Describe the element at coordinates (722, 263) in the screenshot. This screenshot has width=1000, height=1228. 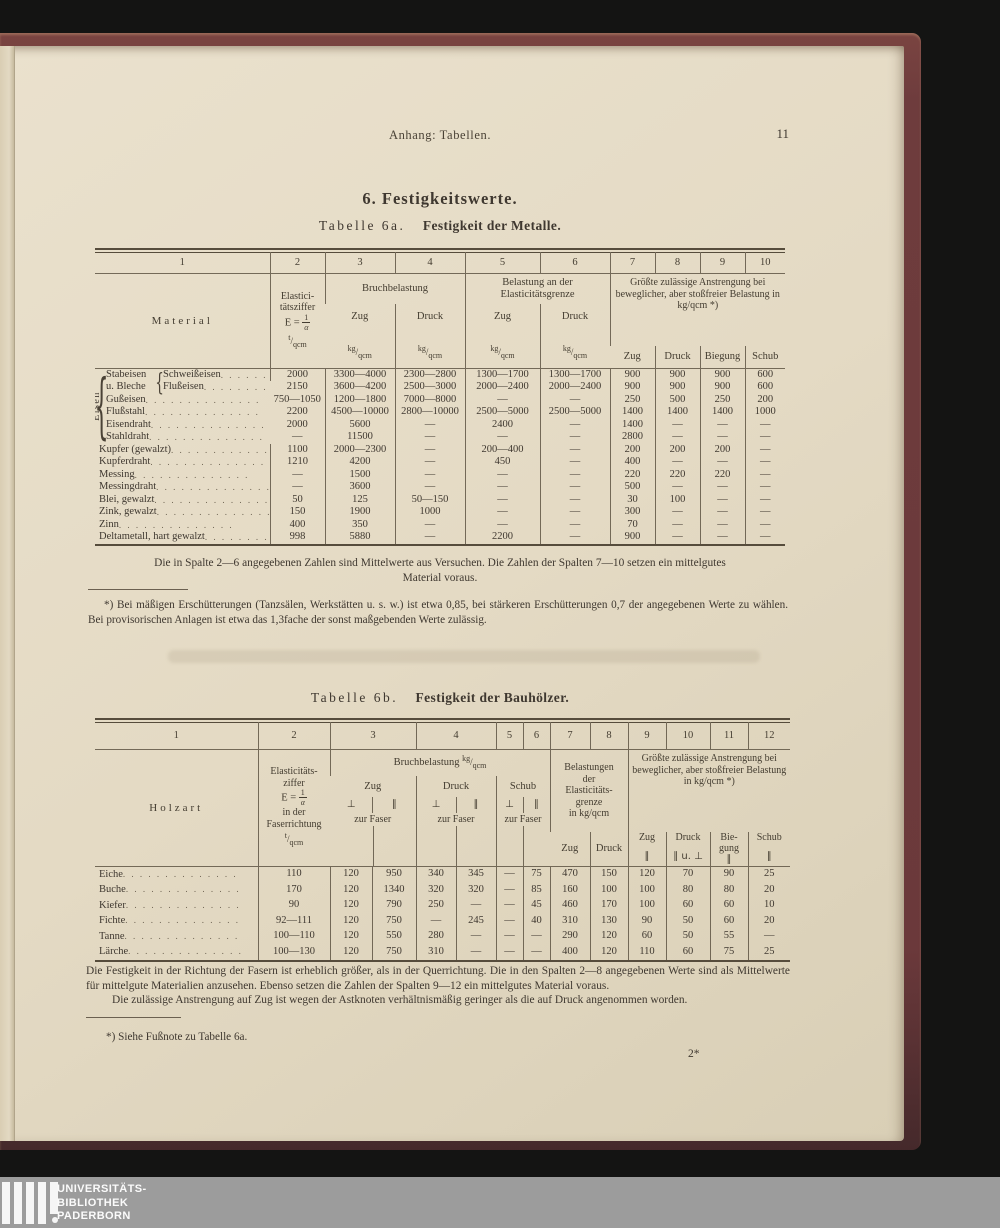
I see `col-number: 9` at that location.